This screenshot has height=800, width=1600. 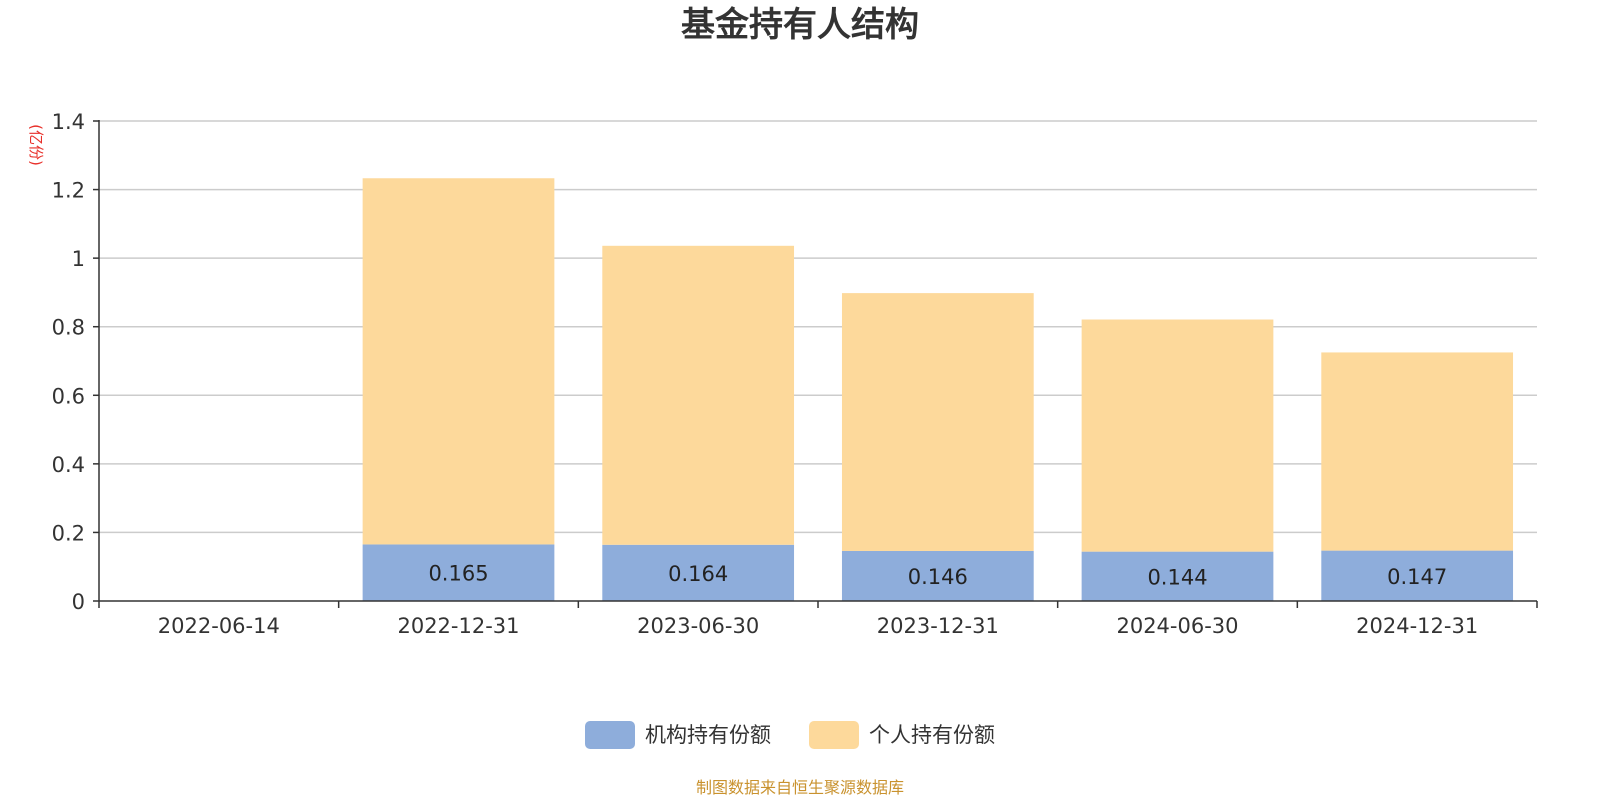 I want to click on bar-data-label: 0.146, so click(x=938, y=577).